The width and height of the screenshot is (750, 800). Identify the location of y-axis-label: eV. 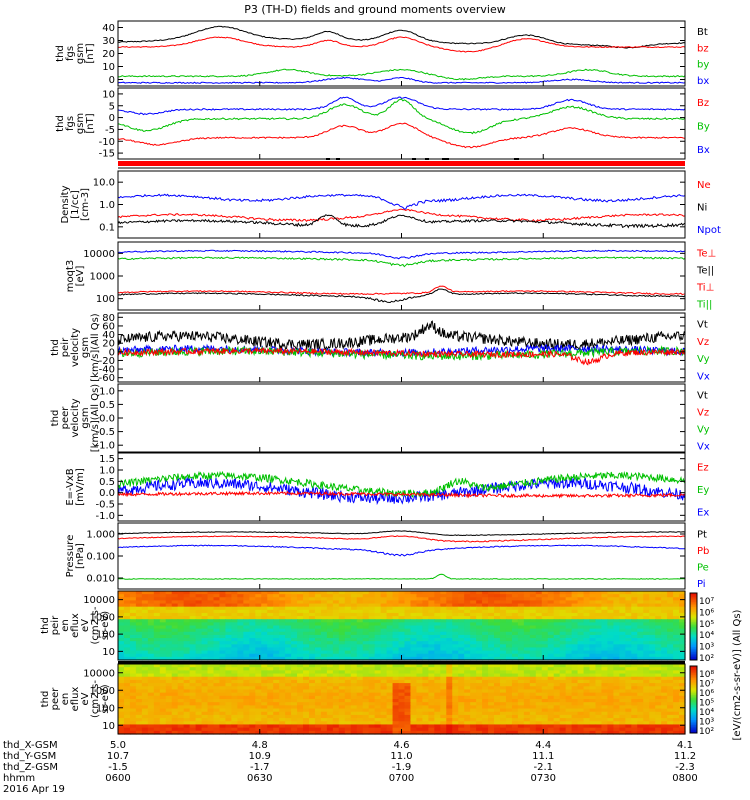
(85, 625).